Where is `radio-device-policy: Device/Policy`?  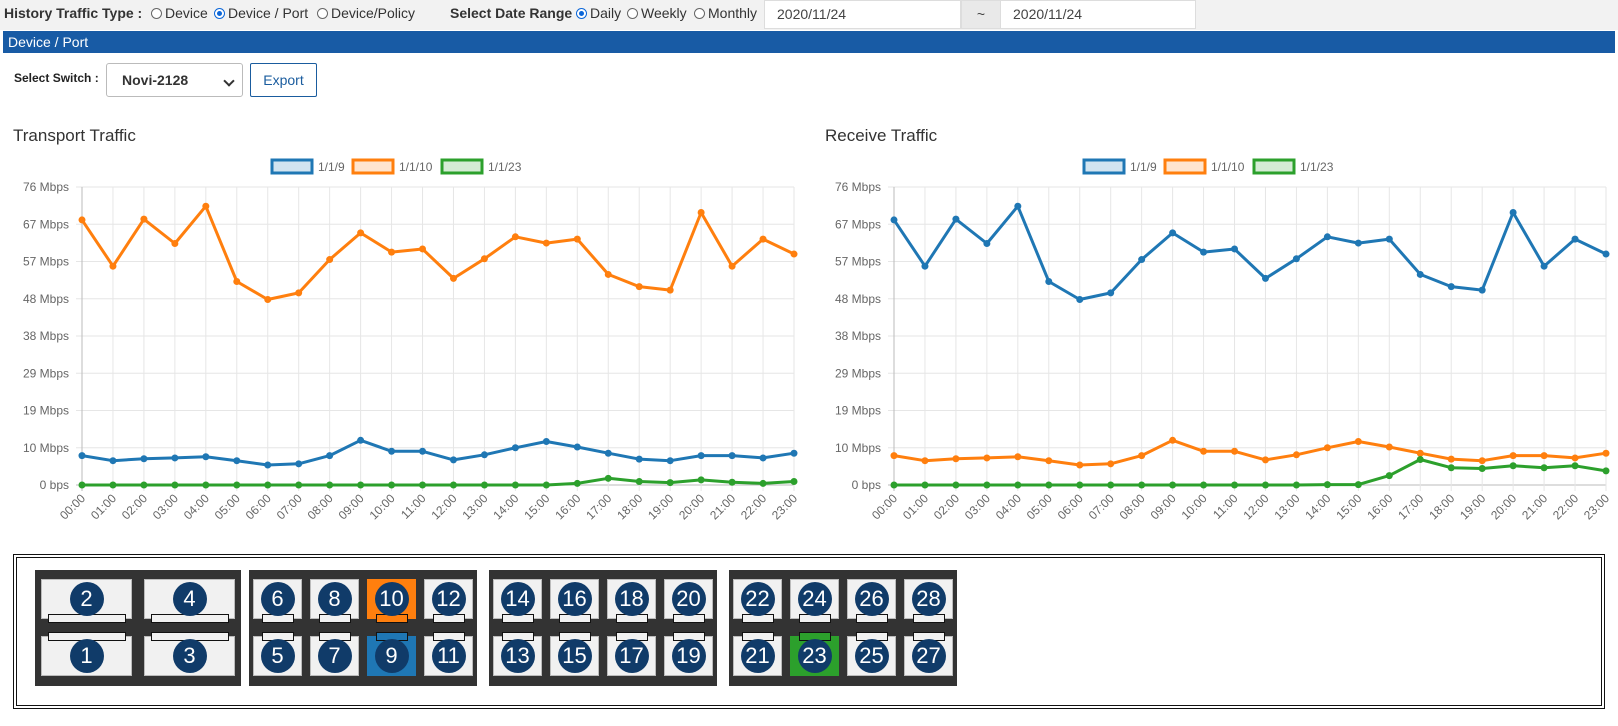
radio-device-policy: Device/Policy is located at coordinates (366, 13).